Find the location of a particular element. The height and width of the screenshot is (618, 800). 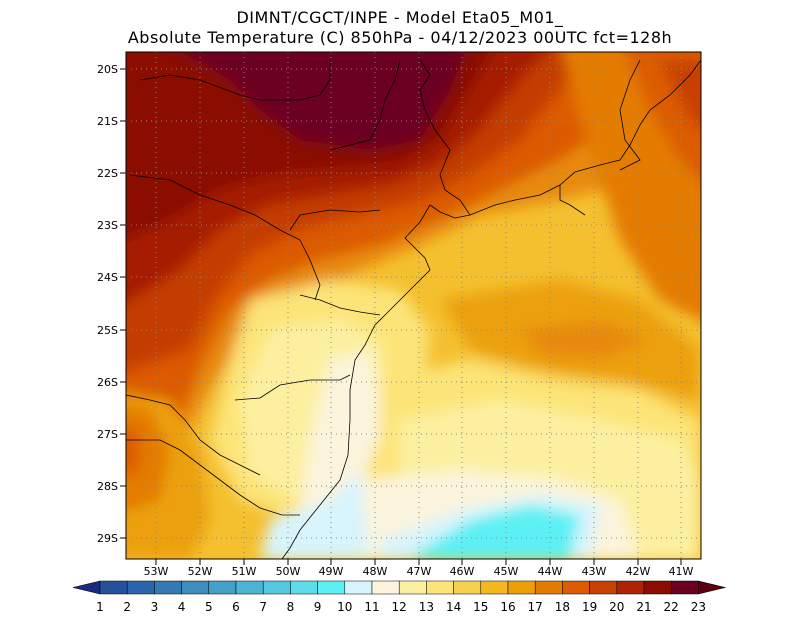

lon-label: 41W is located at coordinates (681, 571).